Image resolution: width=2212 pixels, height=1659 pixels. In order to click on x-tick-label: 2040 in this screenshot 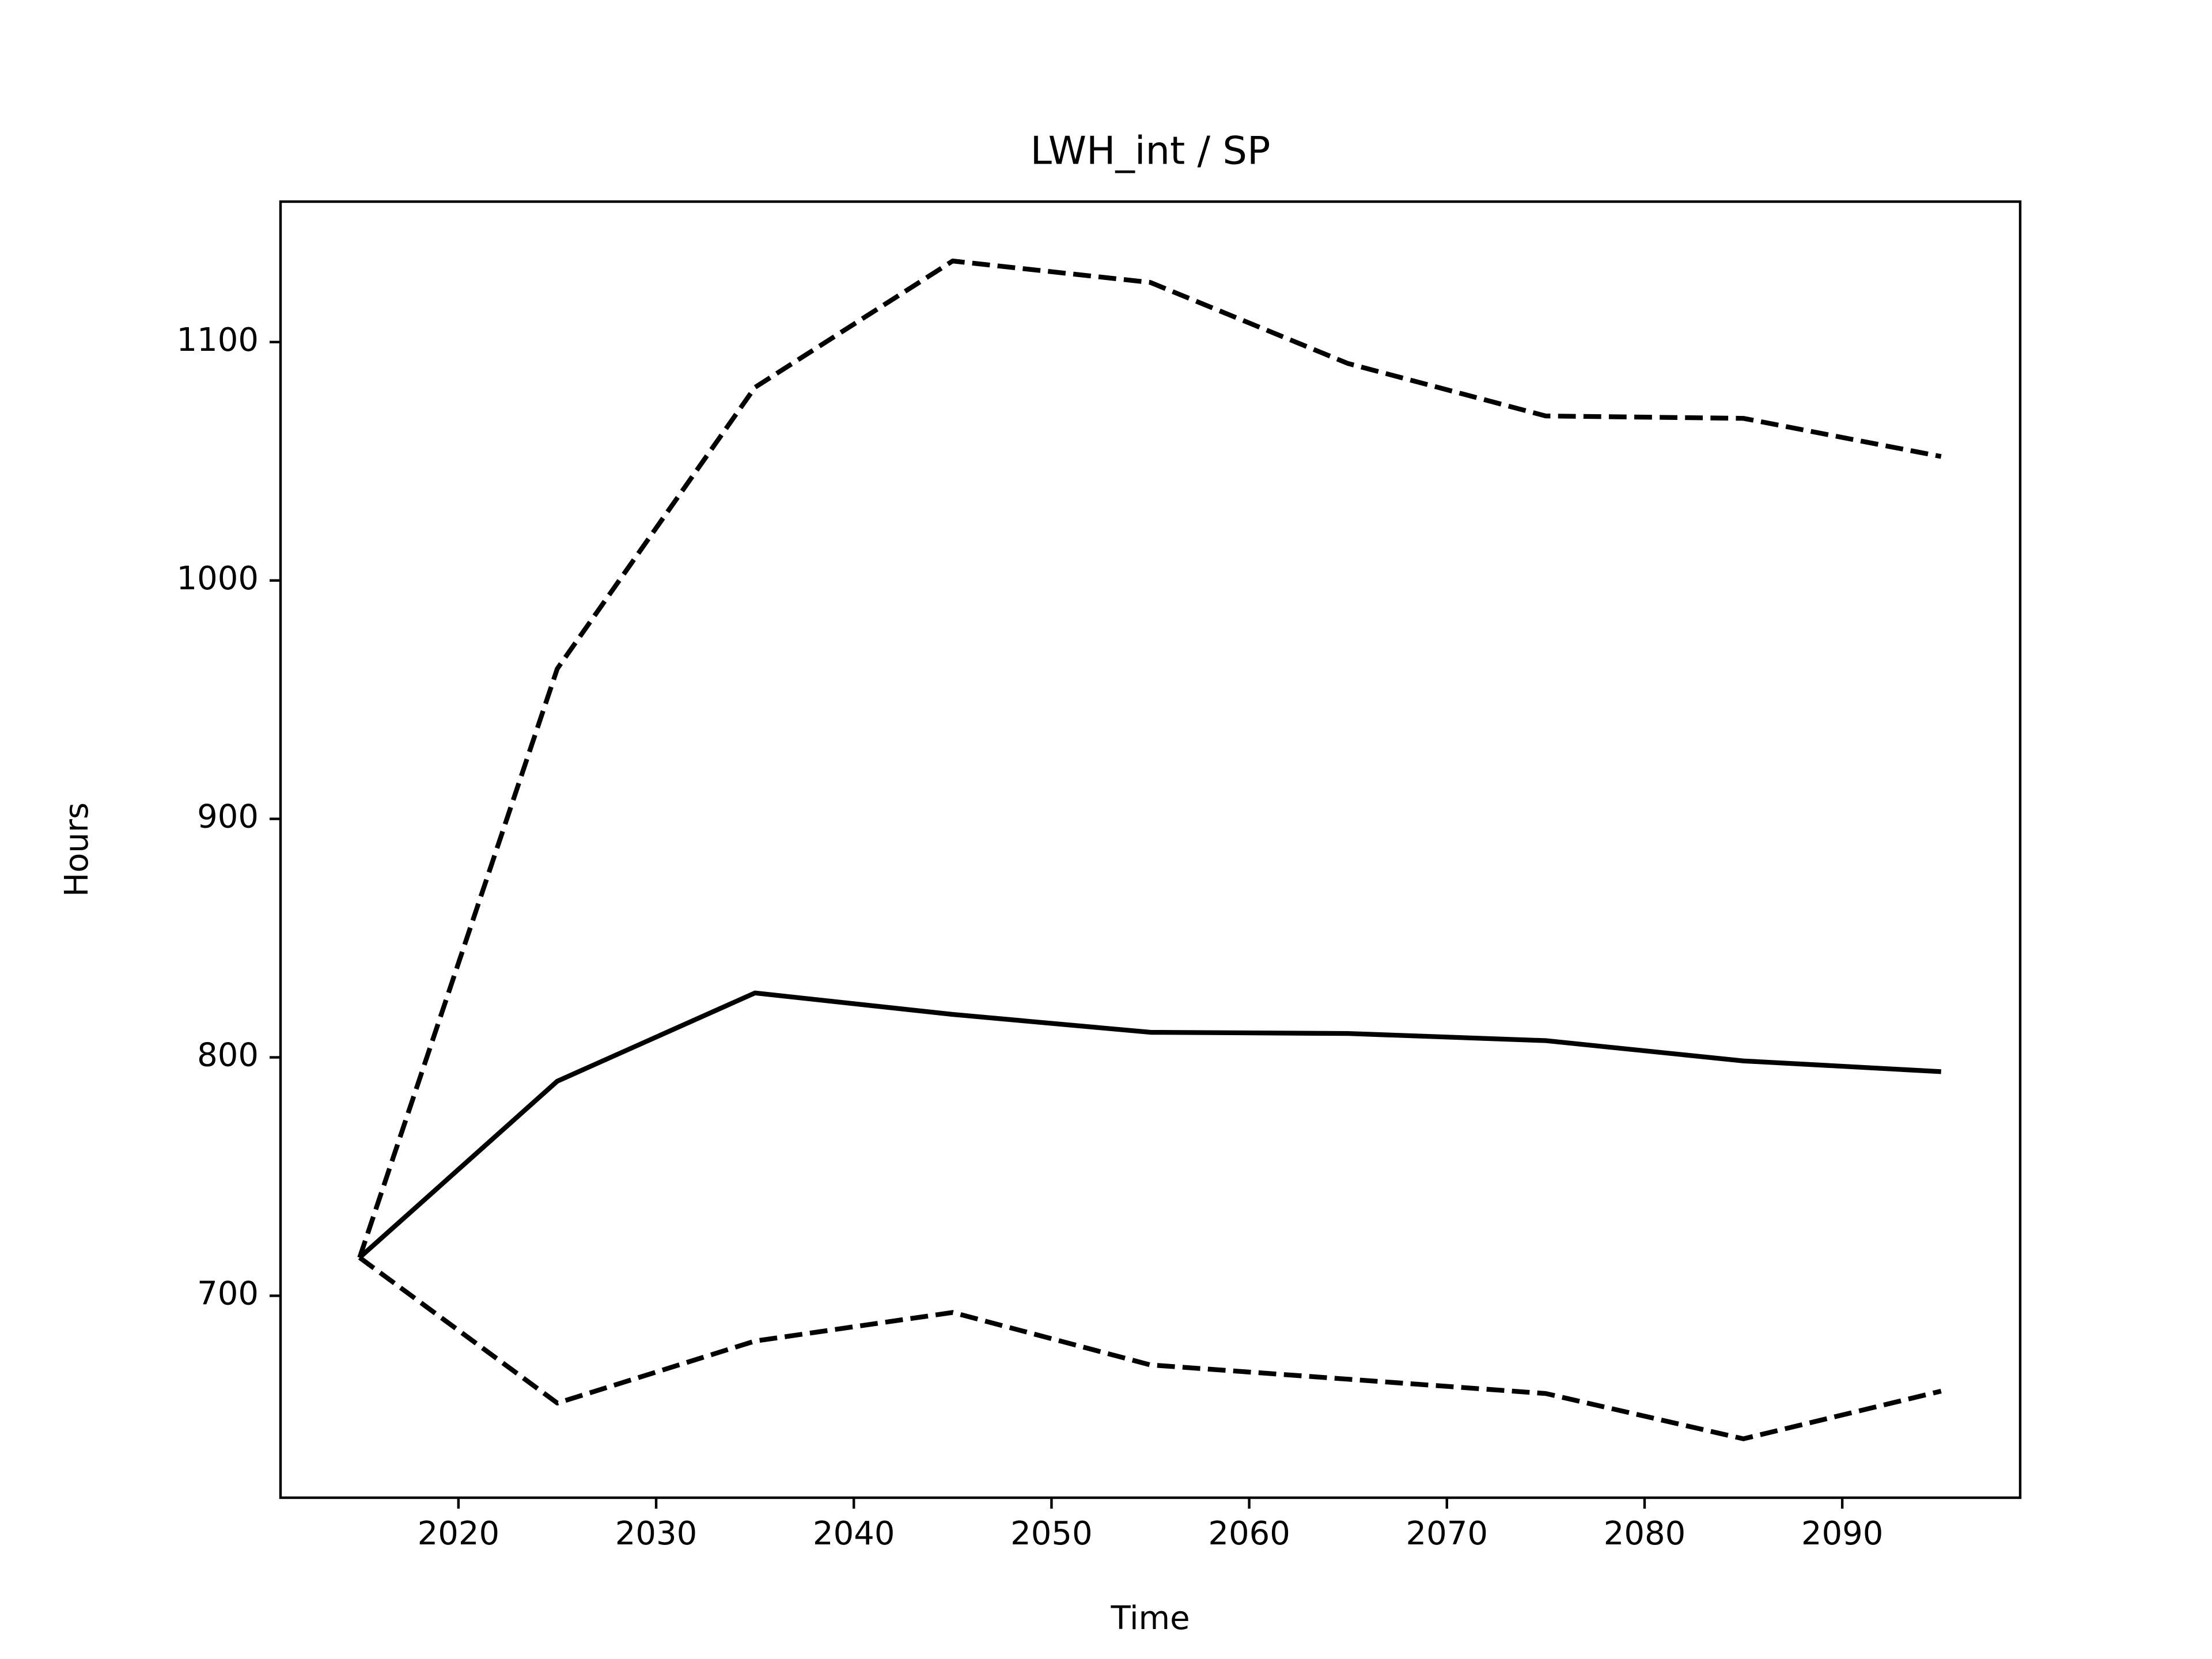, I will do `click(854, 1533)`.